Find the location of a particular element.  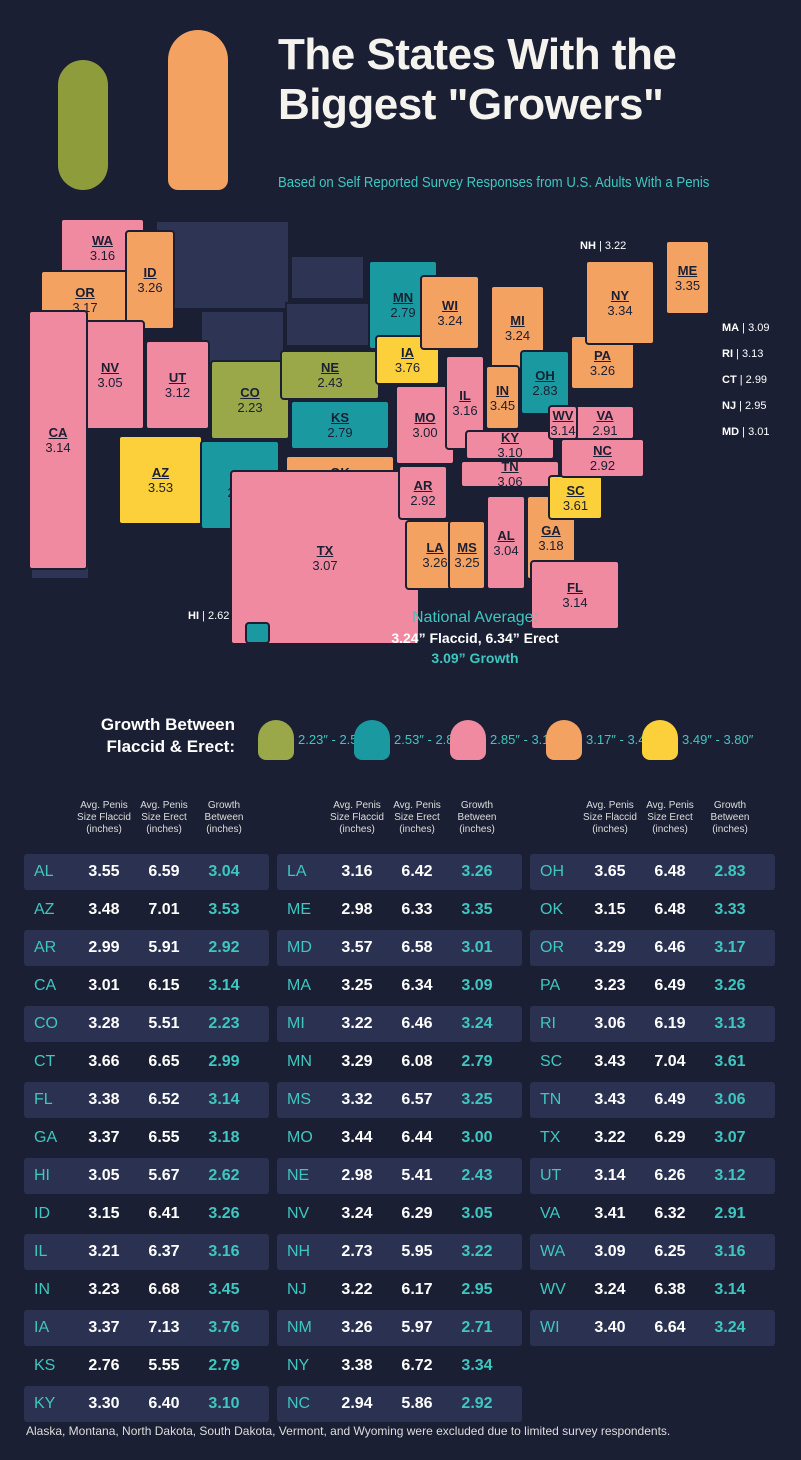

table-row: NM 3.26 5.97 2.71 is located at coordinates (399, 1328).